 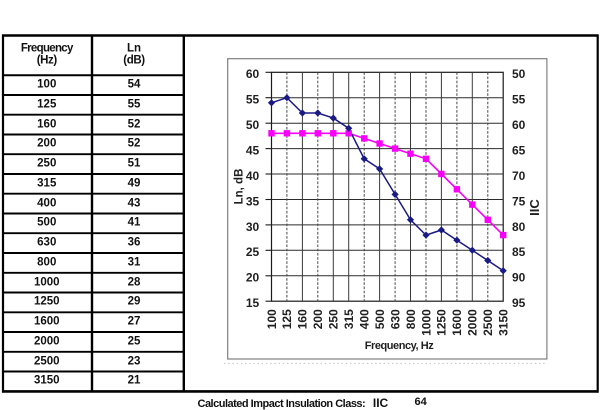 What do you see at coordinates (240, 187) in the screenshot?
I see `svg-text: Ln, dB` at bounding box center [240, 187].